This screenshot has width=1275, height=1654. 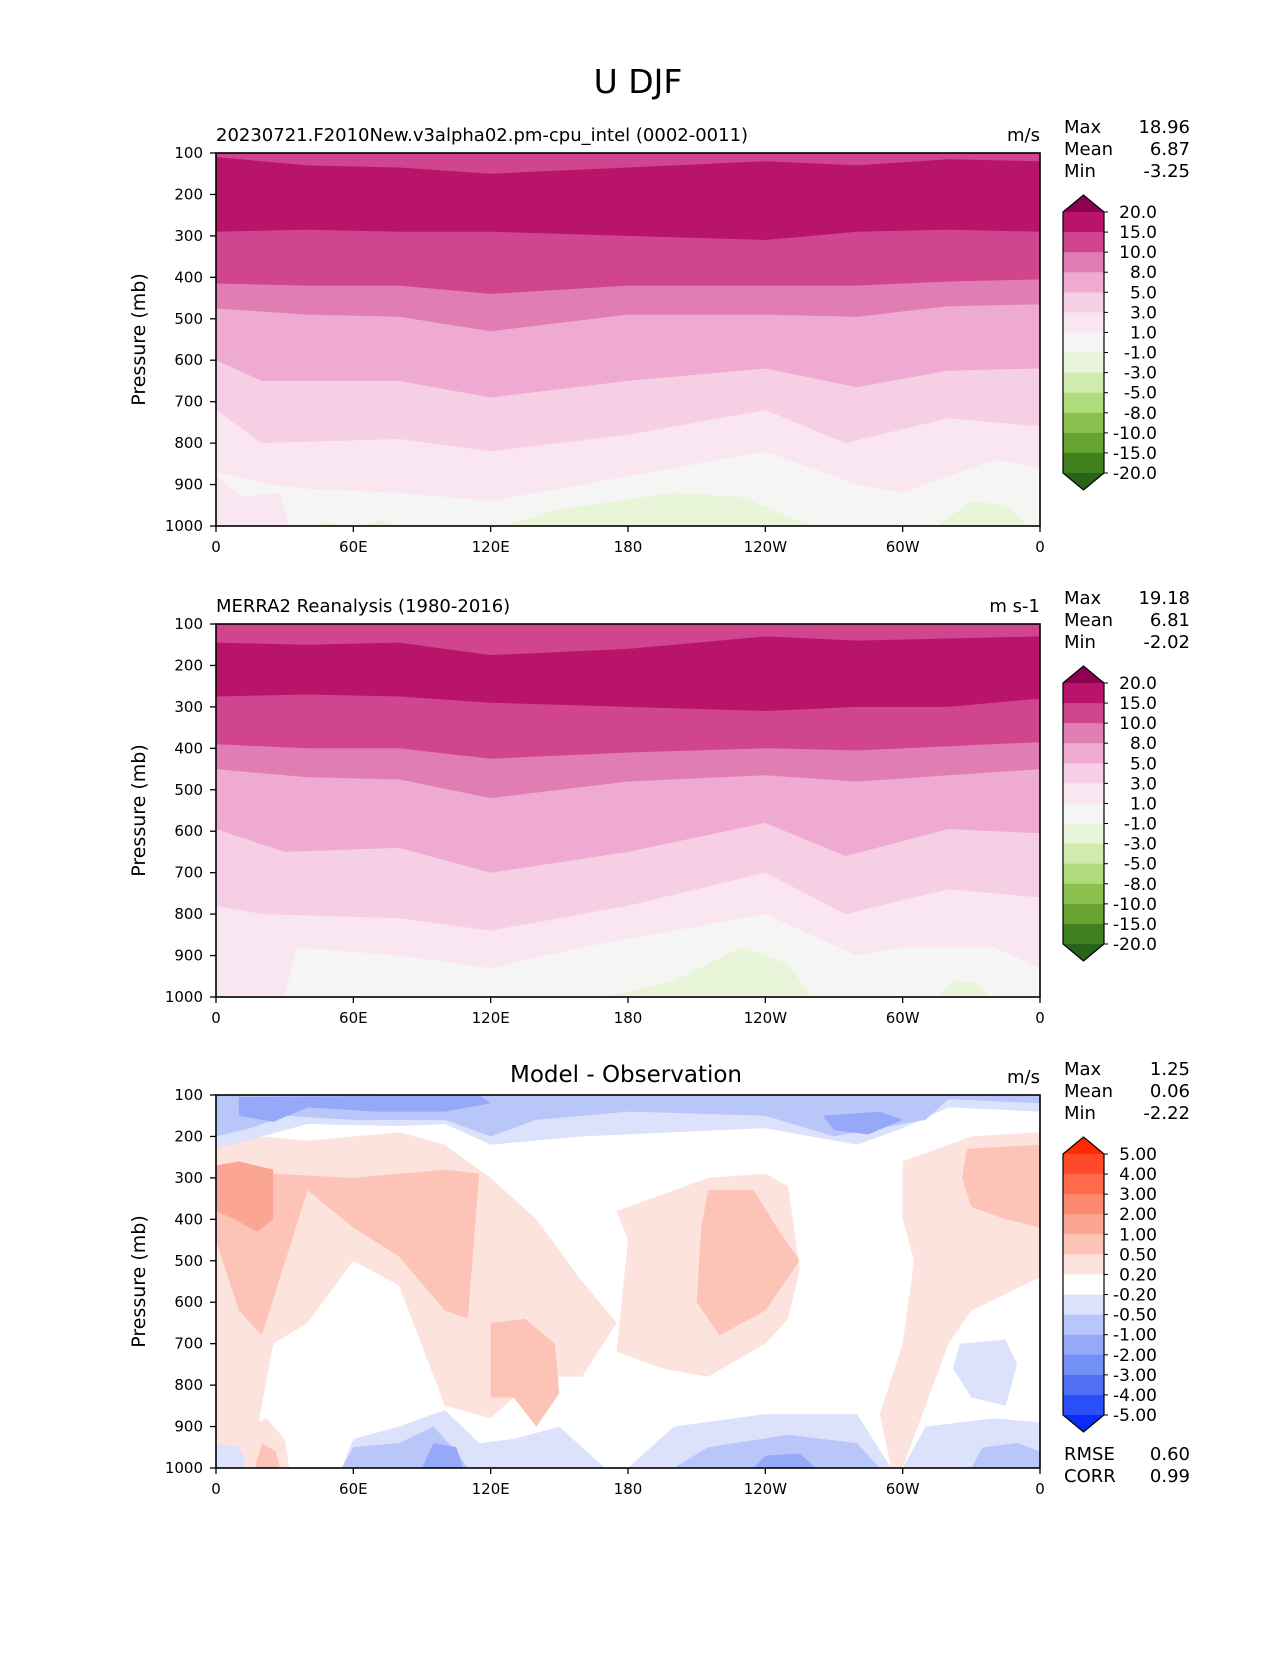 I want to click on stat-label: Max, so click(x=1083, y=598).